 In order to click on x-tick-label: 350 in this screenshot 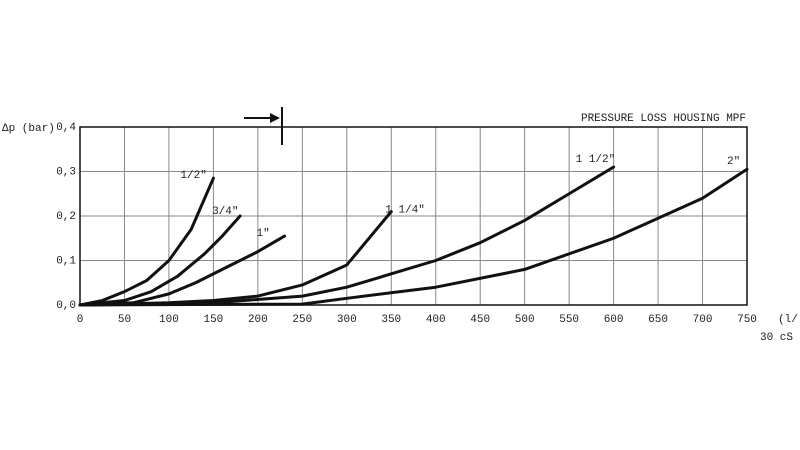, I will do `click(391, 320)`.